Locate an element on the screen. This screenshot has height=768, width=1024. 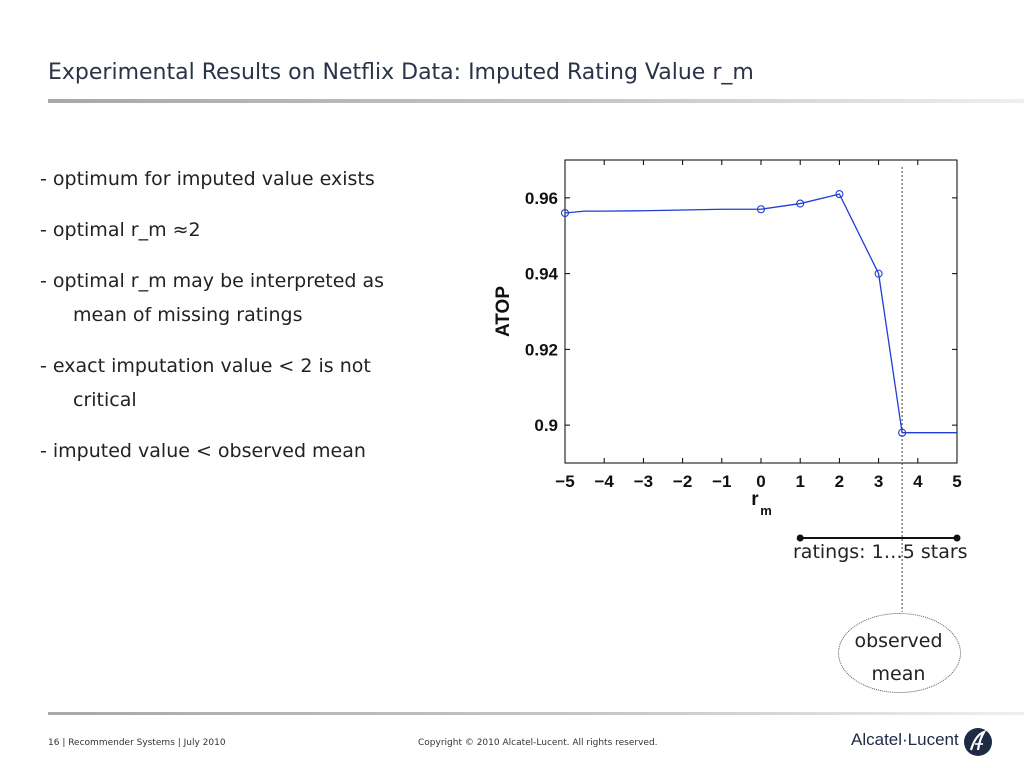
y-tick-label: 0.96 is located at coordinates (541, 198).